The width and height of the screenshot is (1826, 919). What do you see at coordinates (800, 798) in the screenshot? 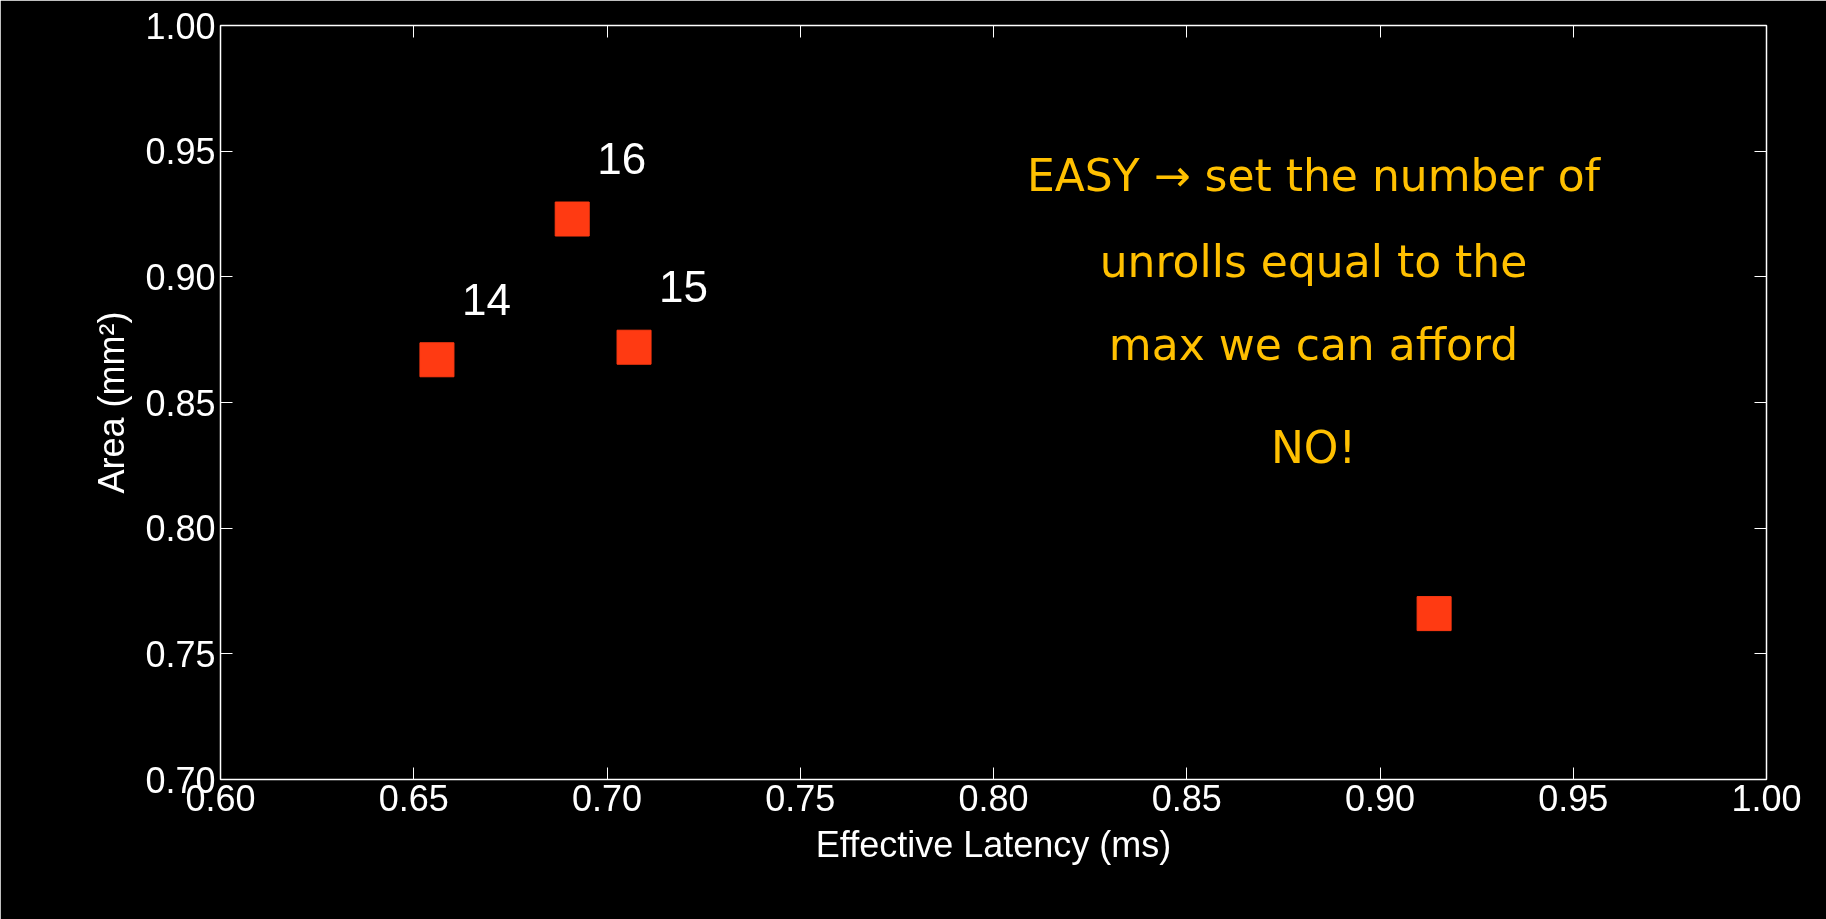
I see `x-tick-label: 0.75` at bounding box center [800, 798].